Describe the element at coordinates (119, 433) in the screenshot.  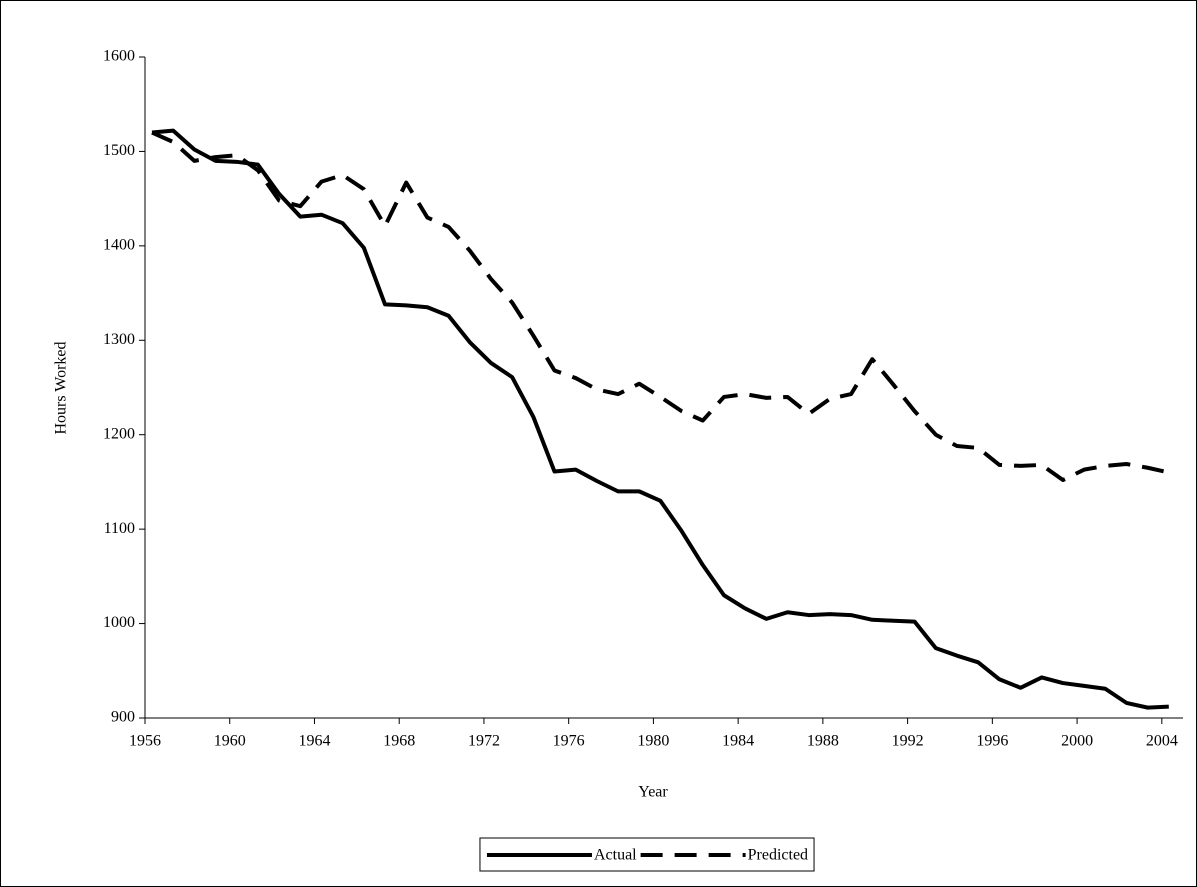
I see `y-tick-label: 1200` at that location.